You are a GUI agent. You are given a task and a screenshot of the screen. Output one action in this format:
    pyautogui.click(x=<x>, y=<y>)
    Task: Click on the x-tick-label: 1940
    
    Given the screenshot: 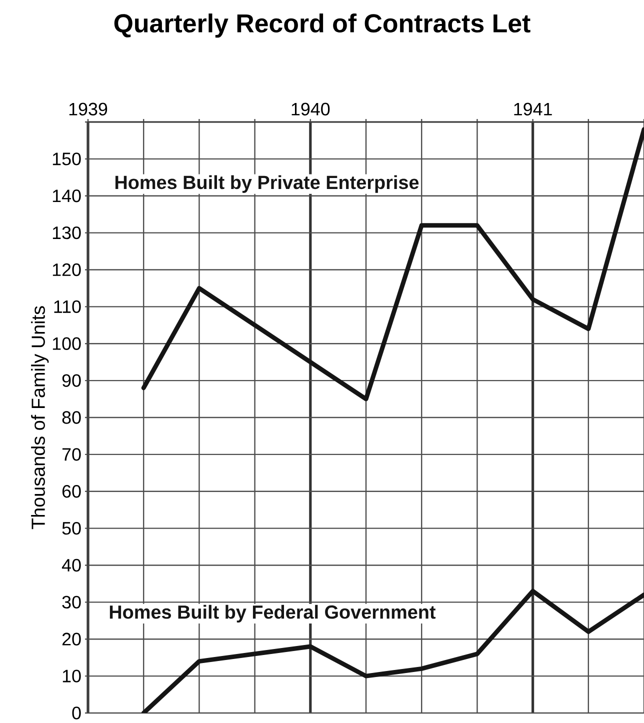 What is the action you would take?
    pyautogui.click(x=311, y=109)
    